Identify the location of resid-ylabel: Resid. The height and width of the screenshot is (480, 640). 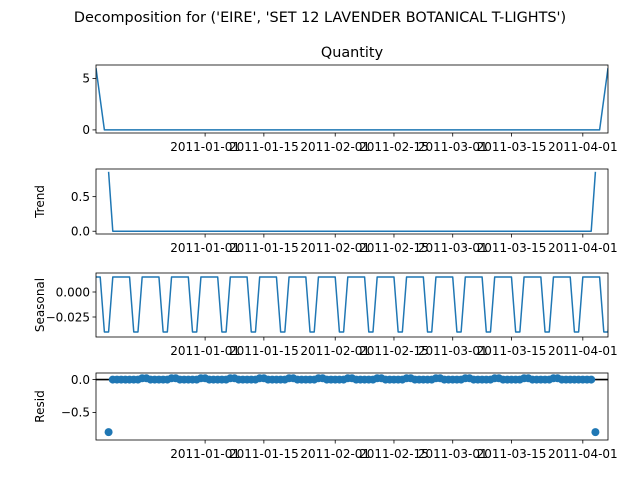
(40, 406).